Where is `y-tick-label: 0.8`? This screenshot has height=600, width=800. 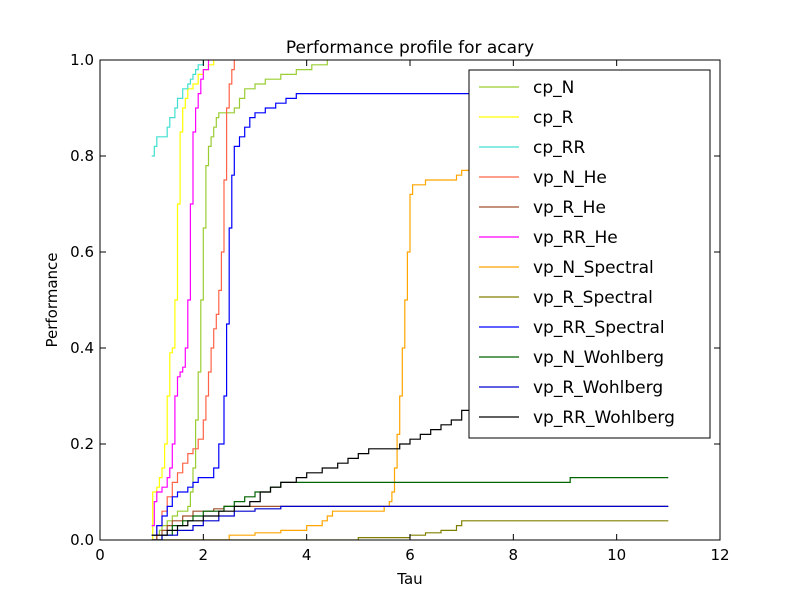
y-tick-label: 0.8 is located at coordinates (82, 156).